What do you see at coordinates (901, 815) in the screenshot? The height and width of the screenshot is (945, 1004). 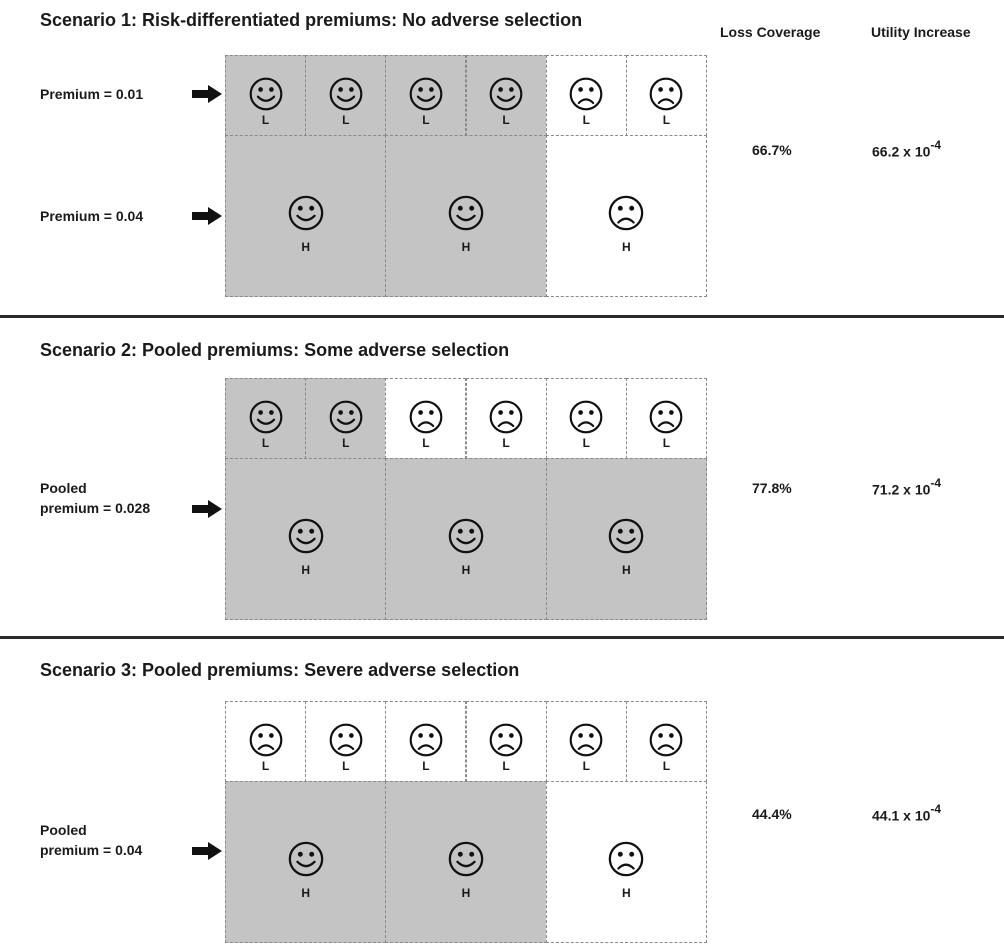 I see `utility-value: 44.1 x 10` at bounding box center [901, 815].